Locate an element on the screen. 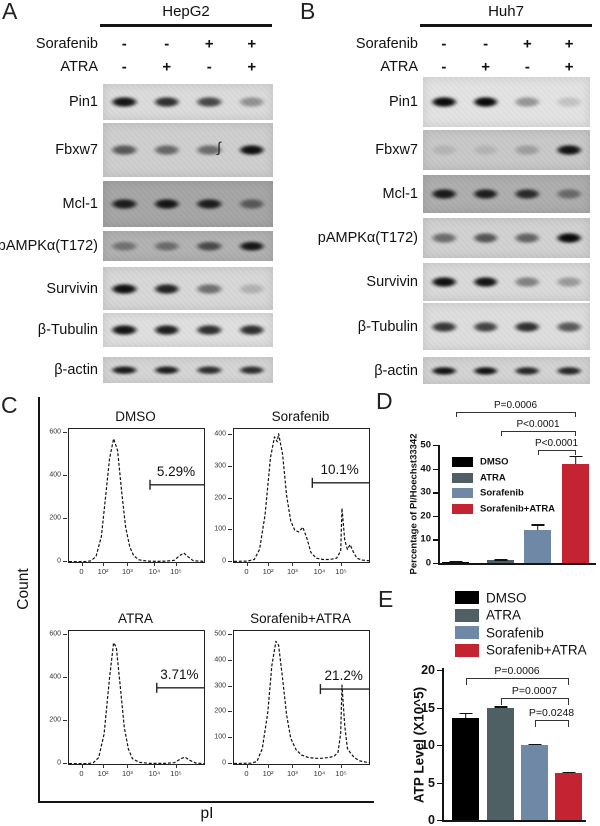  flow-plot-title: ATRA is located at coordinates (135, 618).